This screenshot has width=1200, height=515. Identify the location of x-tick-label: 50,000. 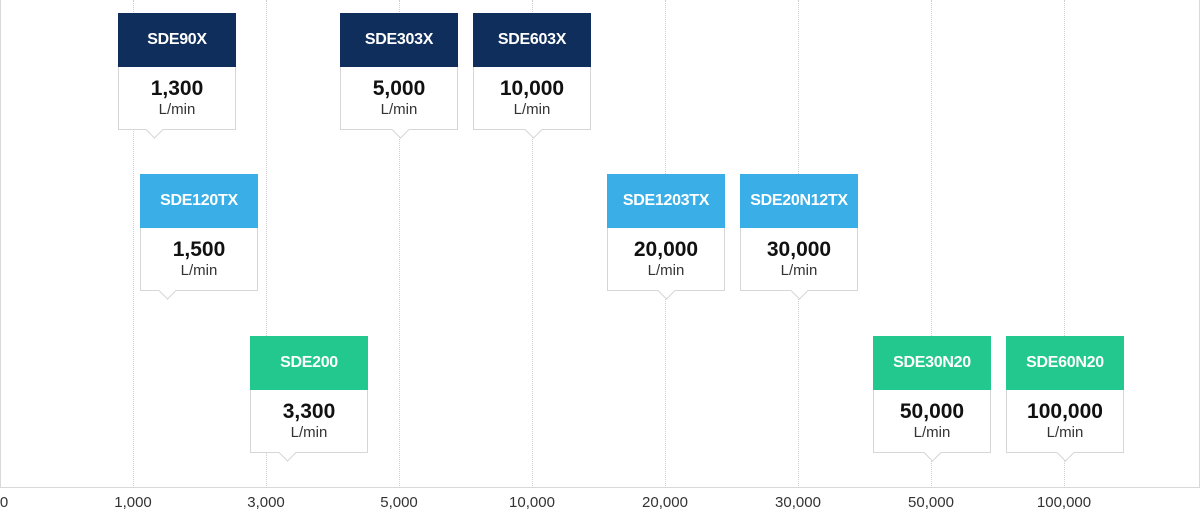
(931, 502).